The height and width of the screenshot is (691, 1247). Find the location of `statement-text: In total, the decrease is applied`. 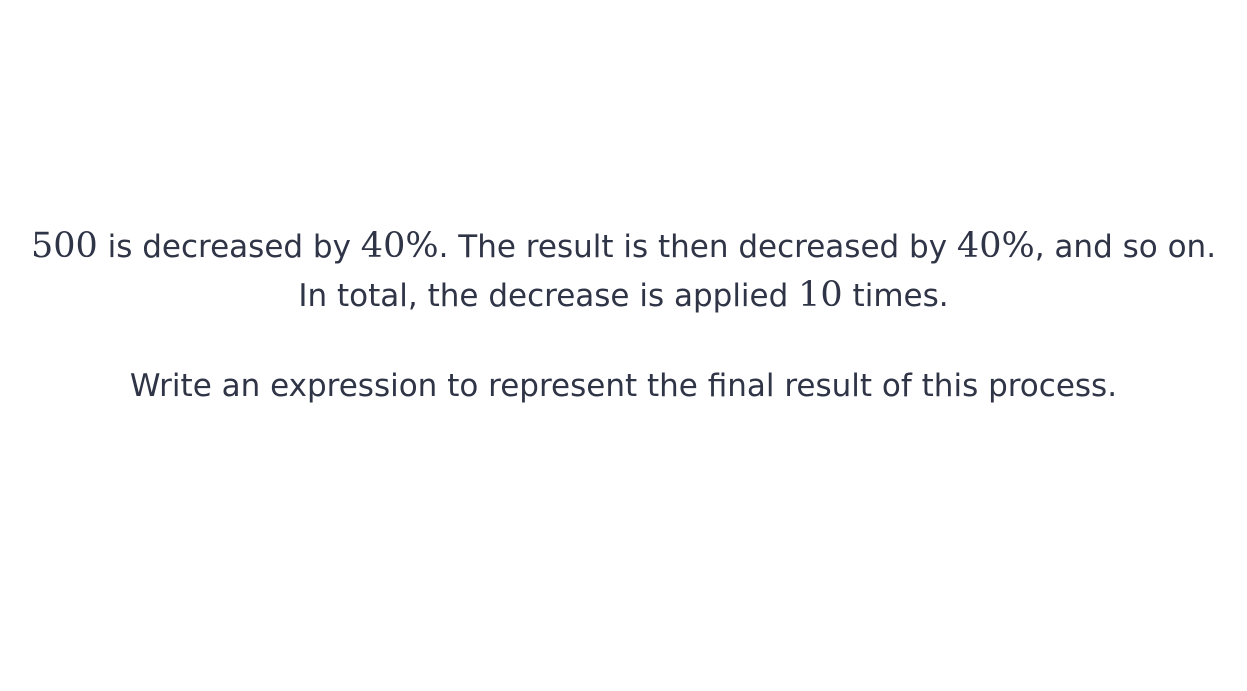

statement-text: In total, the decrease is applied is located at coordinates (548, 296).